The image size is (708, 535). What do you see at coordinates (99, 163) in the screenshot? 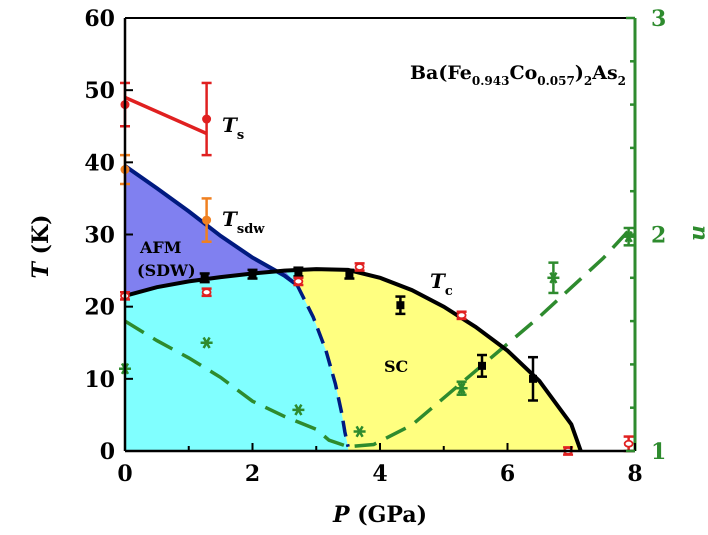
I see `y-tick-label: 40` at bounding box center [99, 163].